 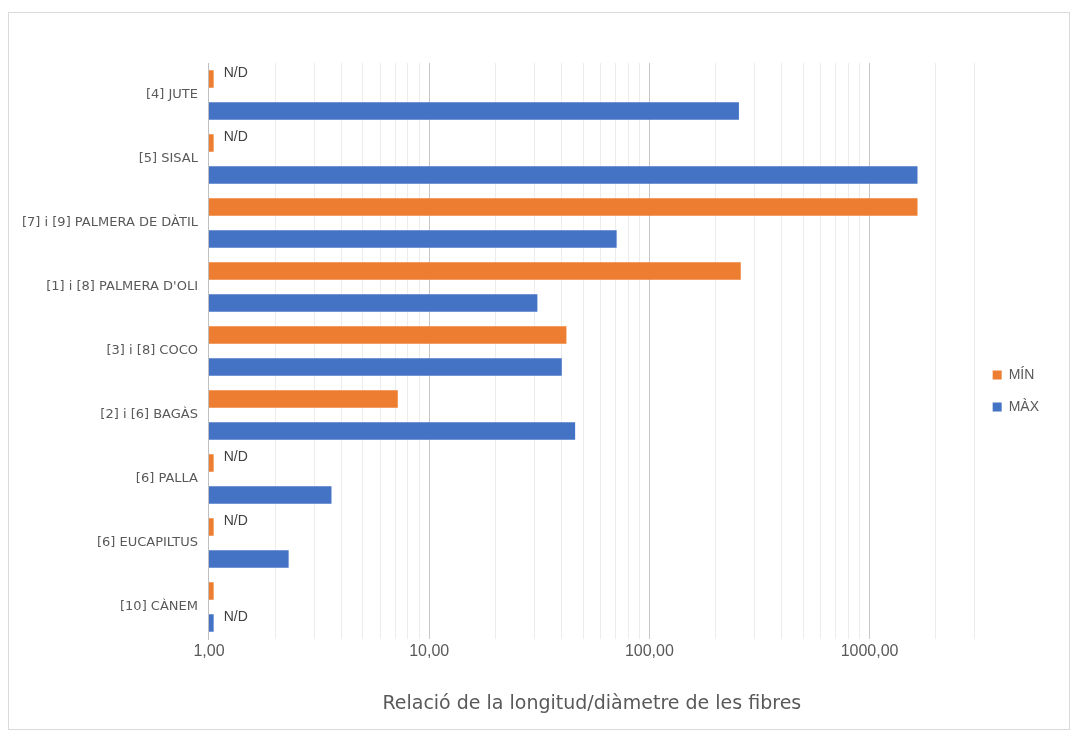 I want to click on y-tick-label: [7] i [9] PALMERA DE DÀTIL, so click(x=110, y=222).